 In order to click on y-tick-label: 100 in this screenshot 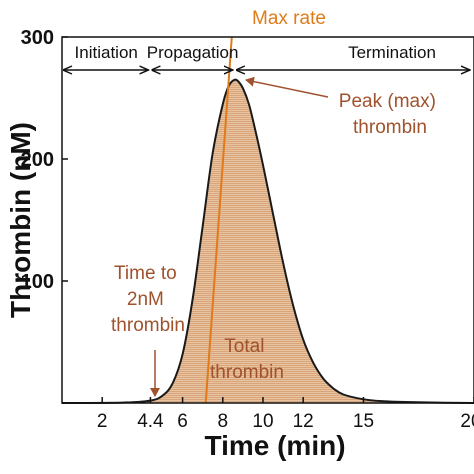, I will do `click(37, 282)`.